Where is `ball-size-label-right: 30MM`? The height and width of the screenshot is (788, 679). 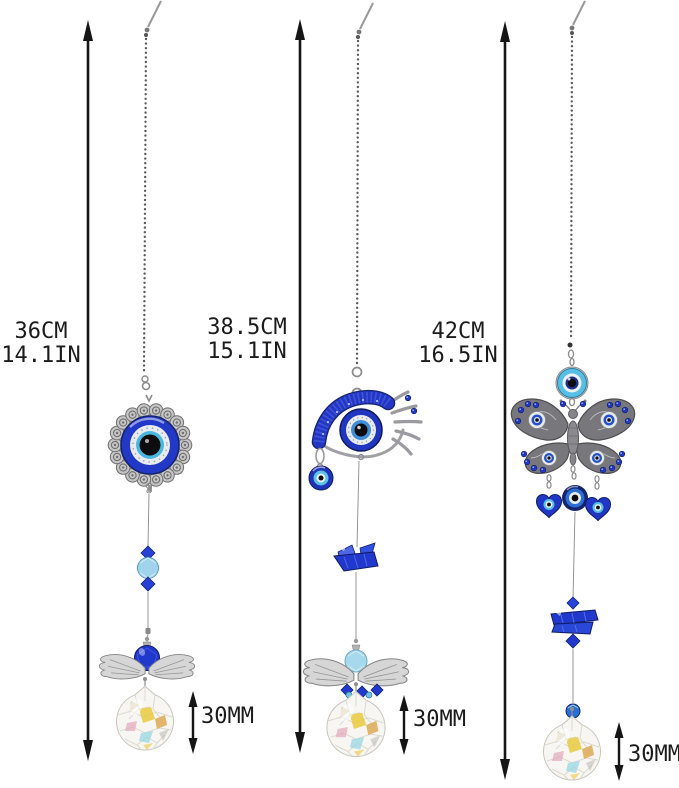 ball-size-label-right: 30MM is located at coordinates (653, 754).